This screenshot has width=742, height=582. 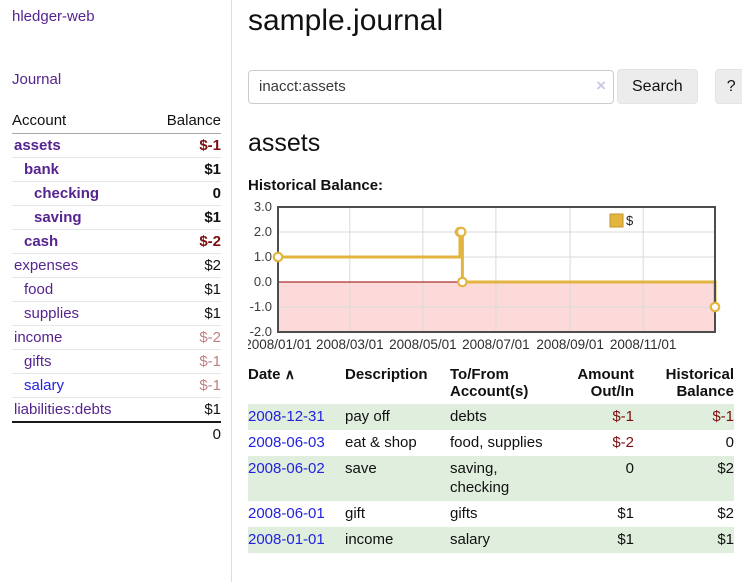 What do you see at coordinates (470, 539) in the screenshot?
I see `transaction-accounts: salary` at bounding box center [470, 539].